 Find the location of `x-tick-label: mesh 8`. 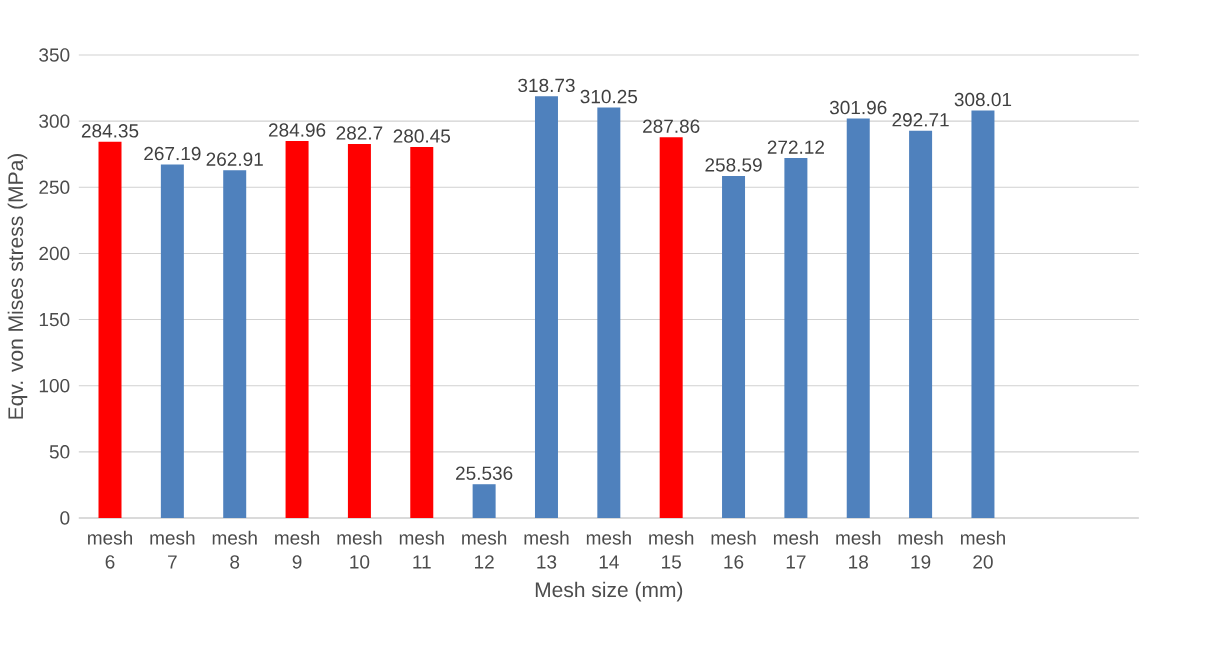

x-tick-label: mesh 8 is located at coordinates (234, 549).